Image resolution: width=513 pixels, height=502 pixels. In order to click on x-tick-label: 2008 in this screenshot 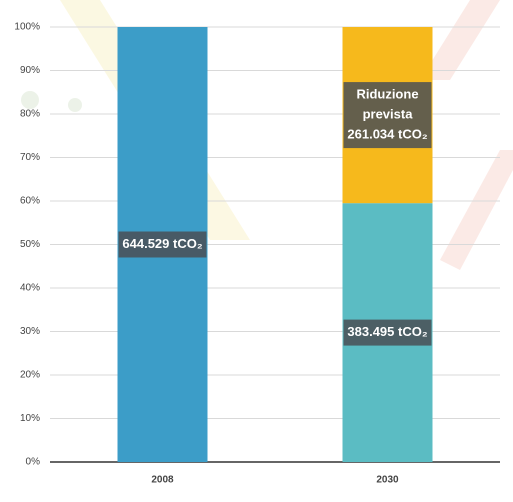, I will do `click(162, 480)`.